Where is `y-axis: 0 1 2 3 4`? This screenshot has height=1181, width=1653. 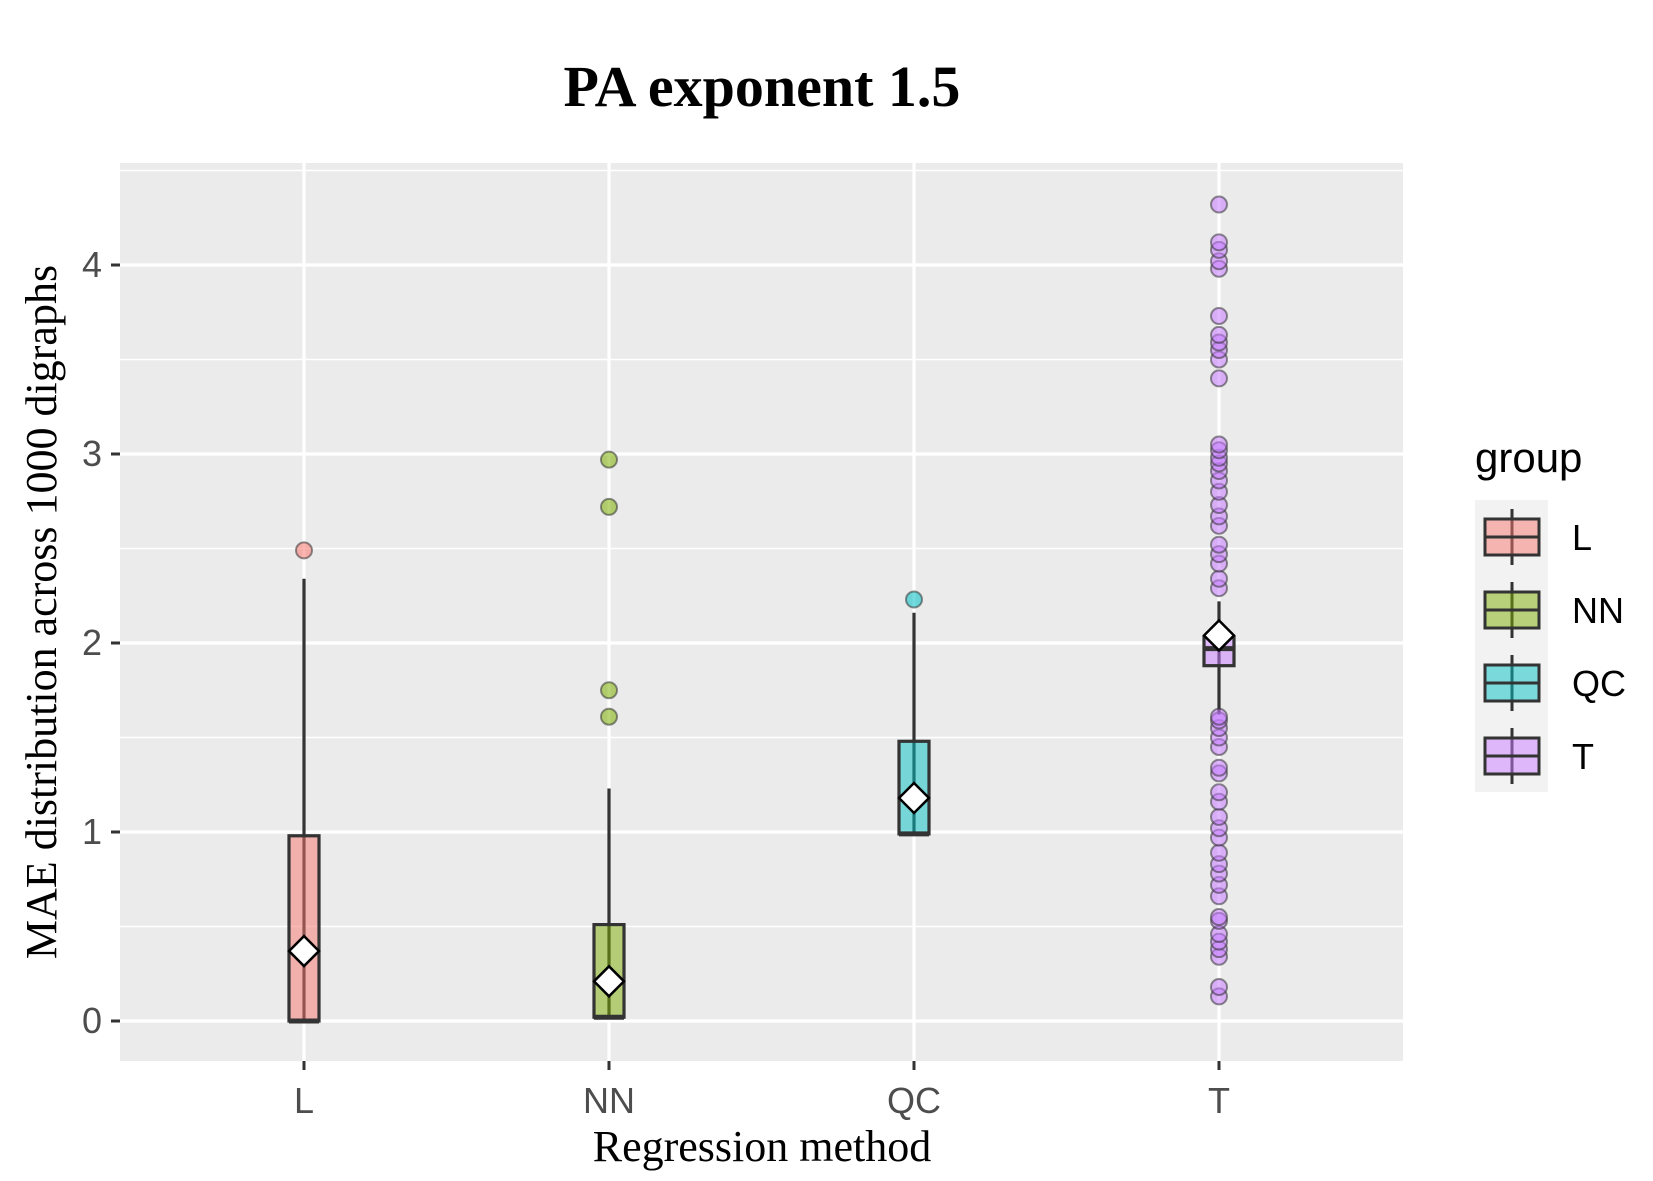
y-axis: 0 1 2 3 4 is located at coordinates (101, 642).